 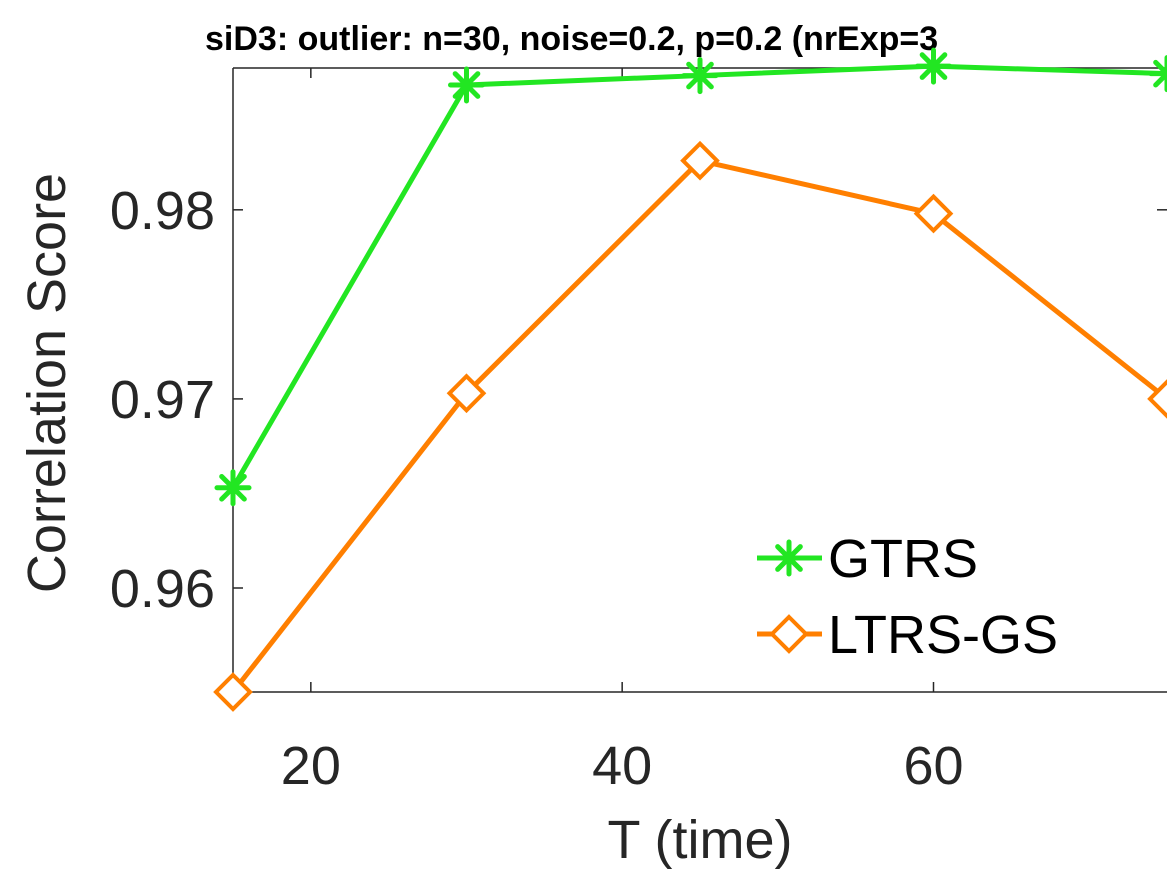 What do you see at coordinates (622, 766) in the screenshot?
I see `x-tick-label: 40` at bounding box center [622, 766].